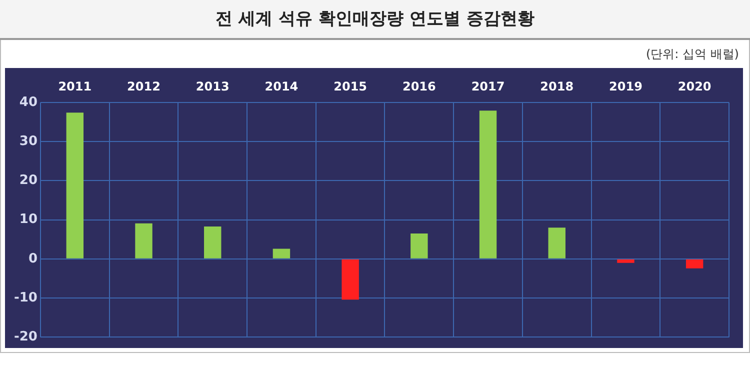  I want to click on x-tick-label: 2011, so click(75, 86).